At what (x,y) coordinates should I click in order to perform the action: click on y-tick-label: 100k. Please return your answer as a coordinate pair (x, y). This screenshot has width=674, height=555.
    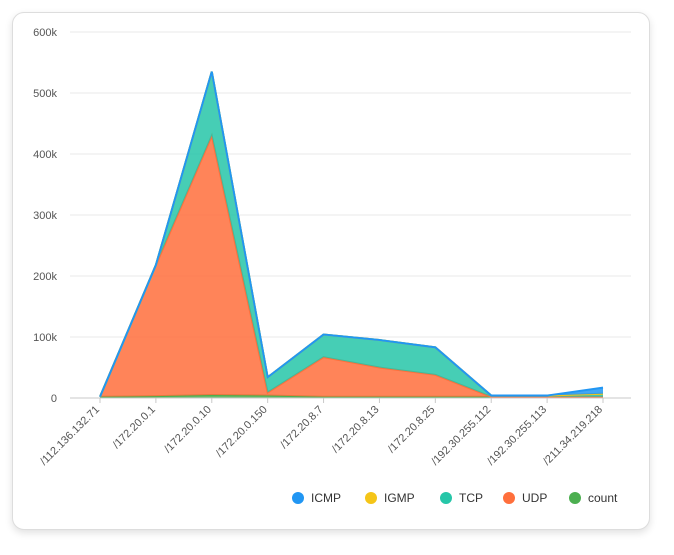
    Looking at the image, I should click on (45, 338).